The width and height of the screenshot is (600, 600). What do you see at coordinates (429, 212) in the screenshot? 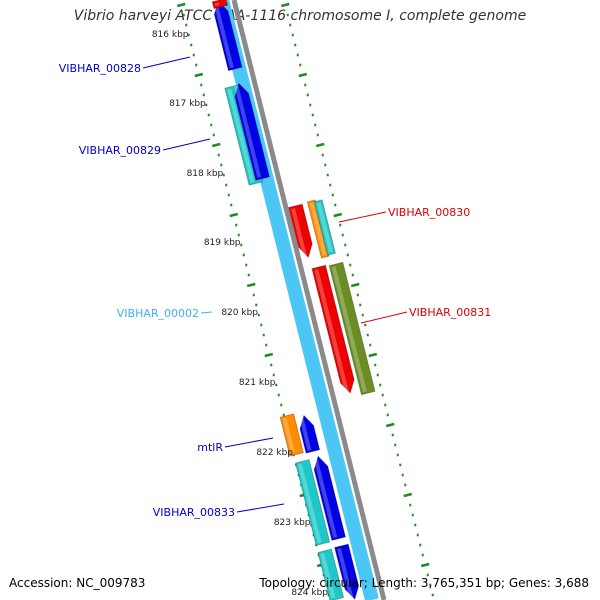
I see `feature-label: VIBHAR_00830` at bounding box center [429, 212].